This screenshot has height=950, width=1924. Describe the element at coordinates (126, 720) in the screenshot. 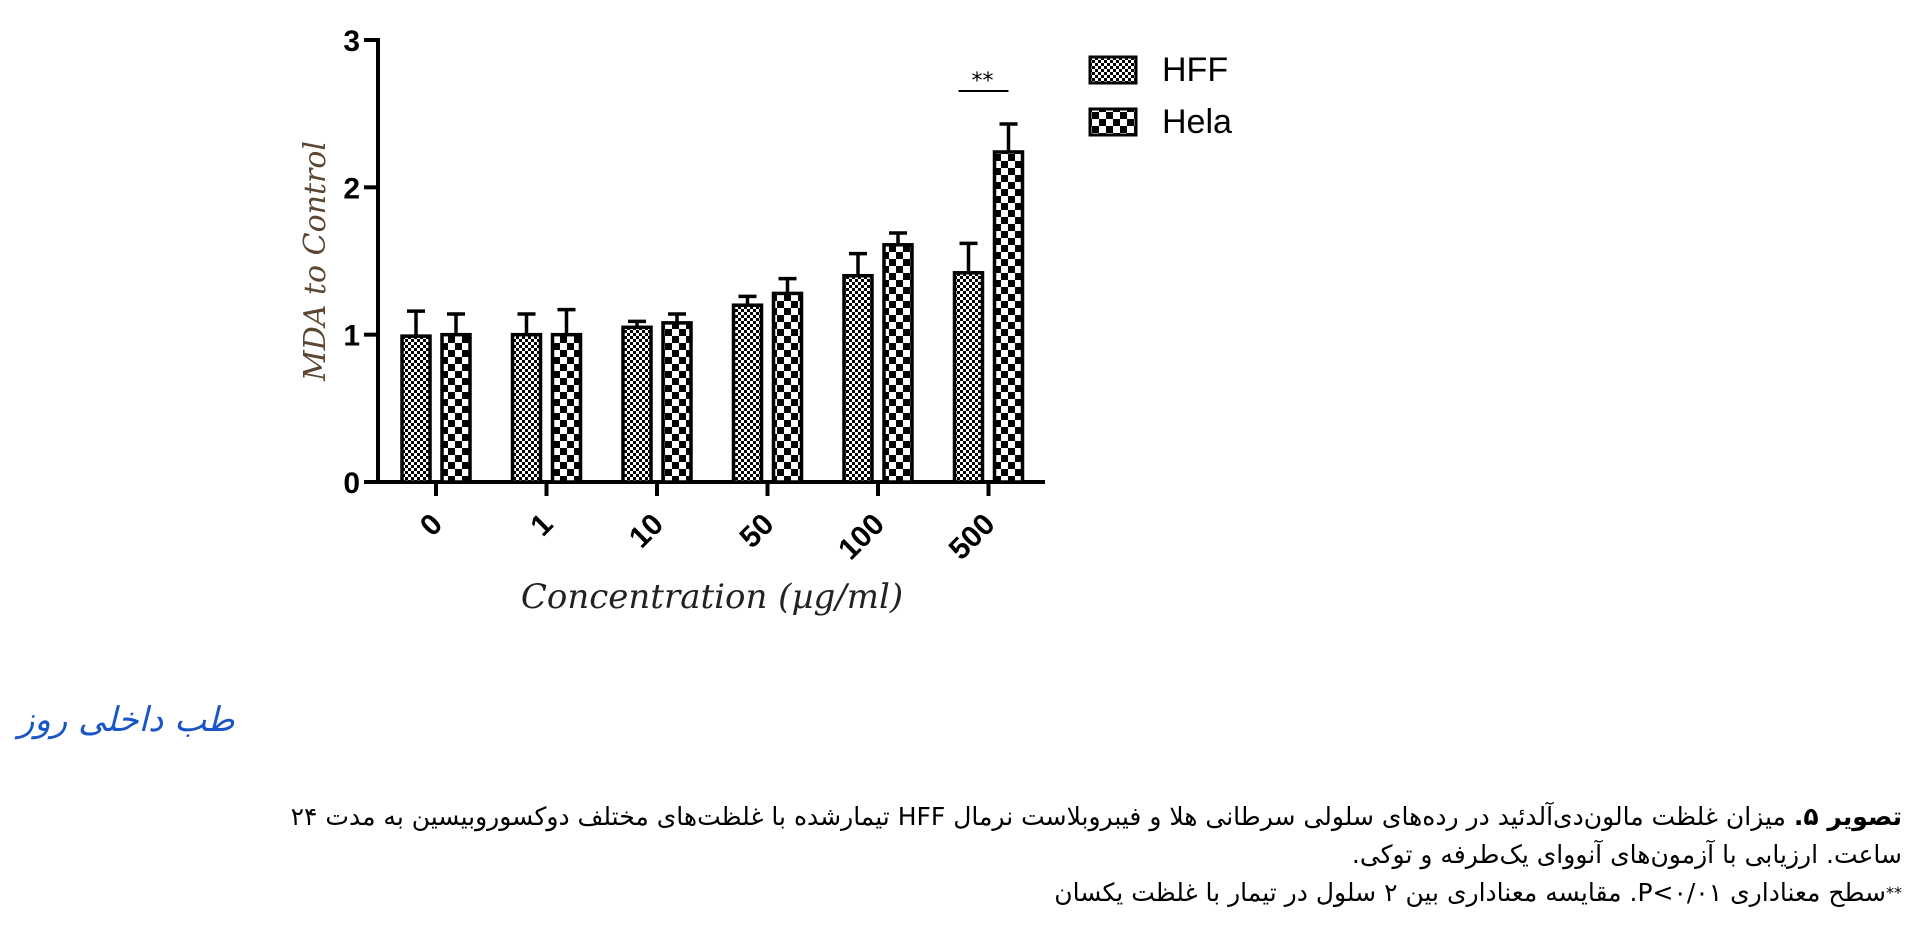

I see `journal-watermark: طب داخلی روز` at that location.